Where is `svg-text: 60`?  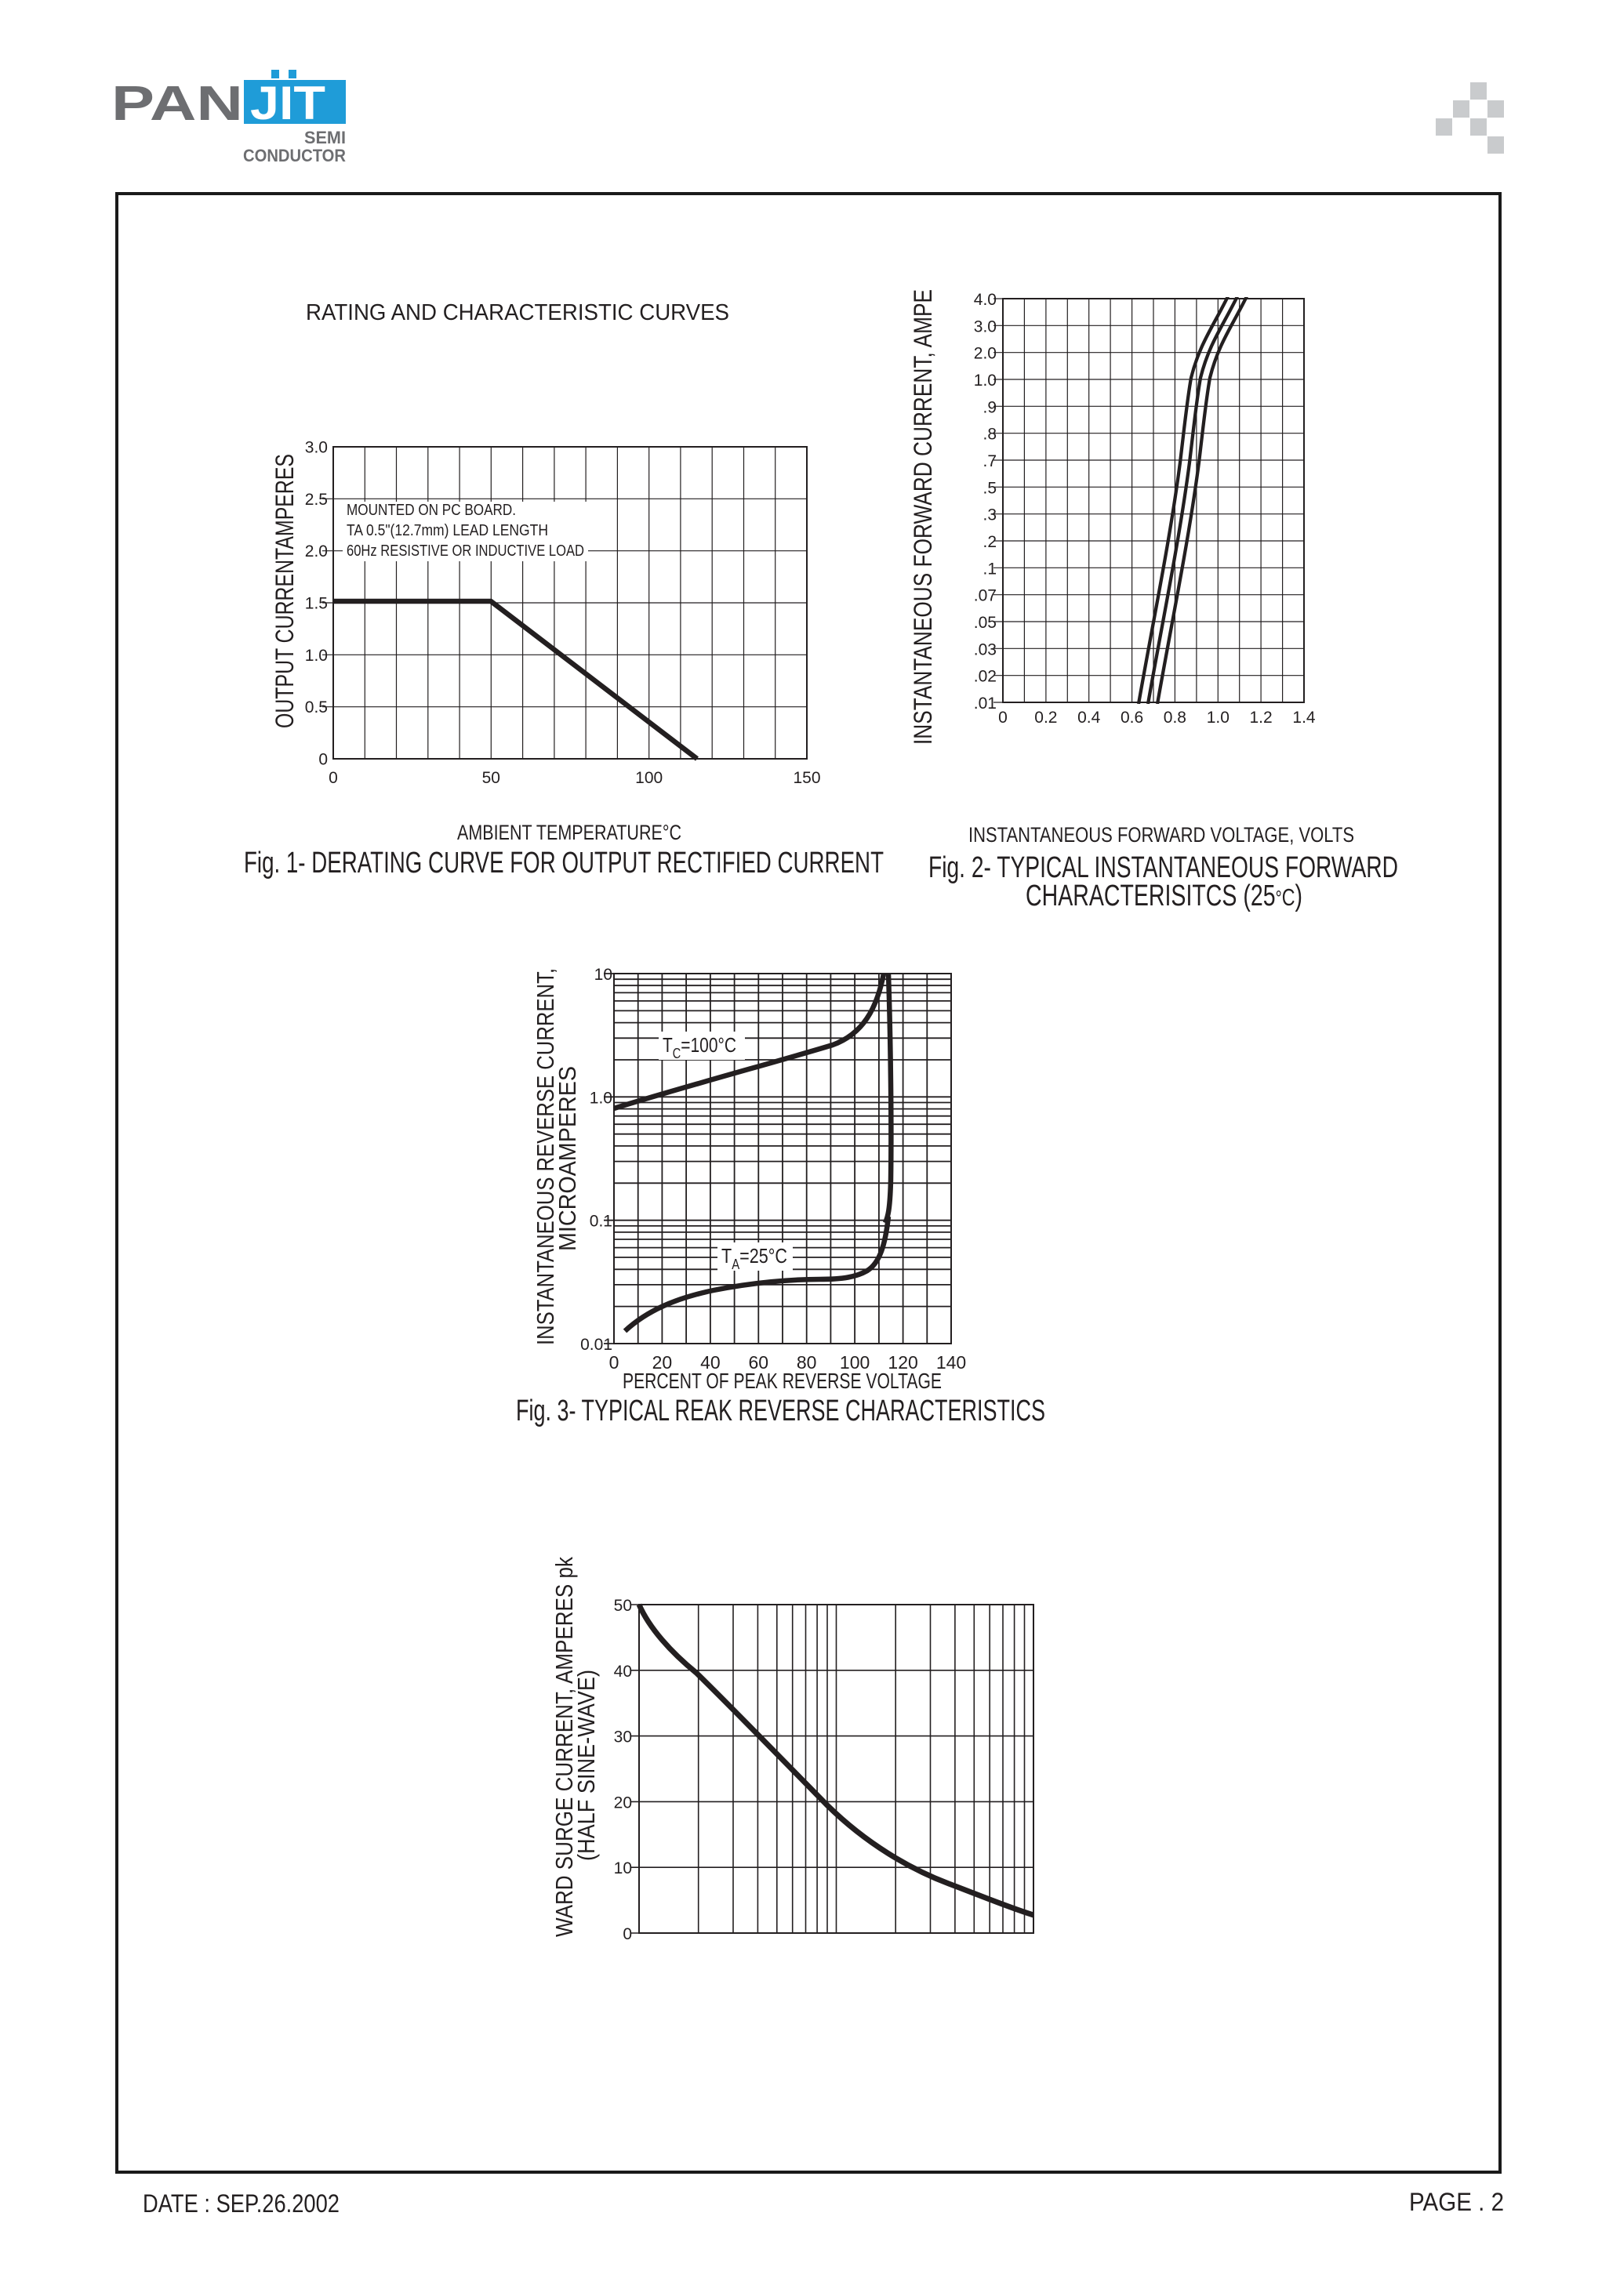
svg-text: 60 is located at coordinates (759, 1362).